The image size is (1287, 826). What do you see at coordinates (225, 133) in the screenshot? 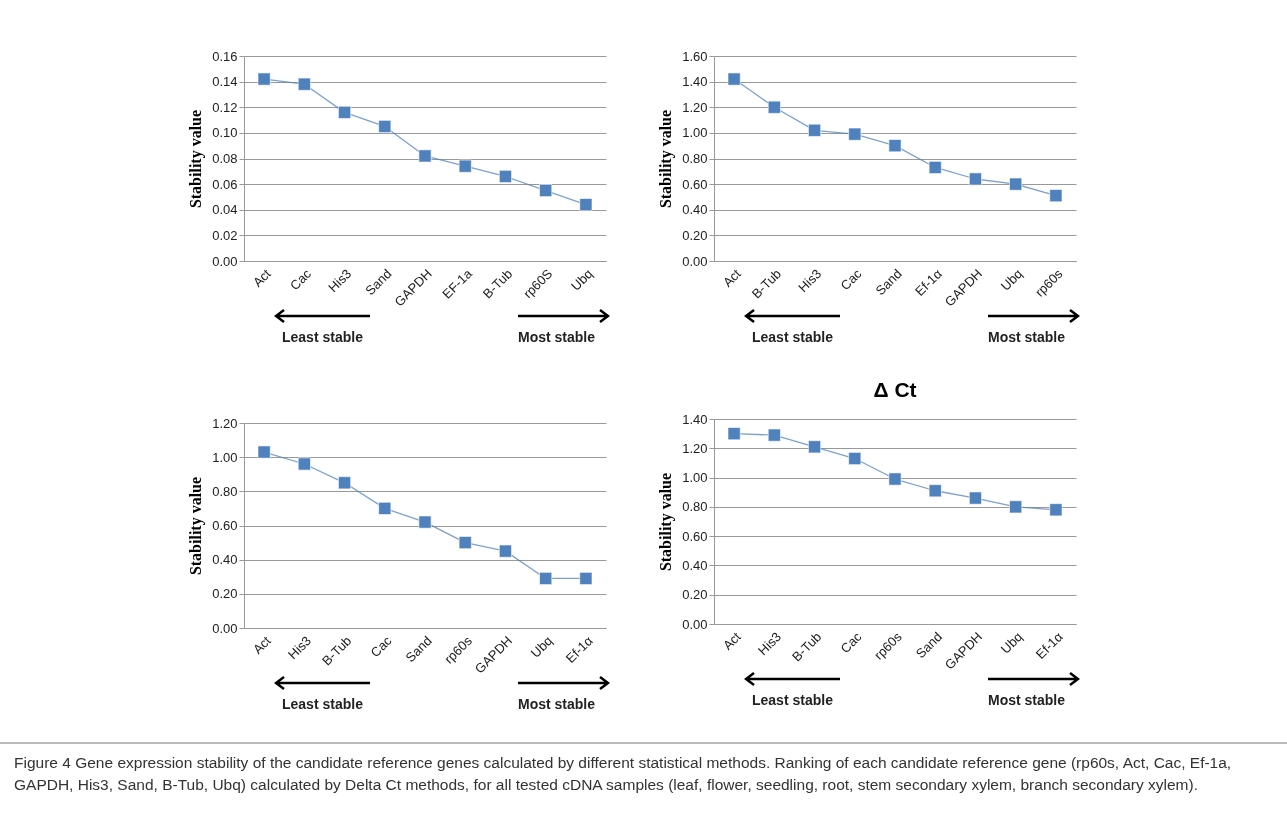
I see `y-tick-label: 0.10` at bounding box center [225, 133].